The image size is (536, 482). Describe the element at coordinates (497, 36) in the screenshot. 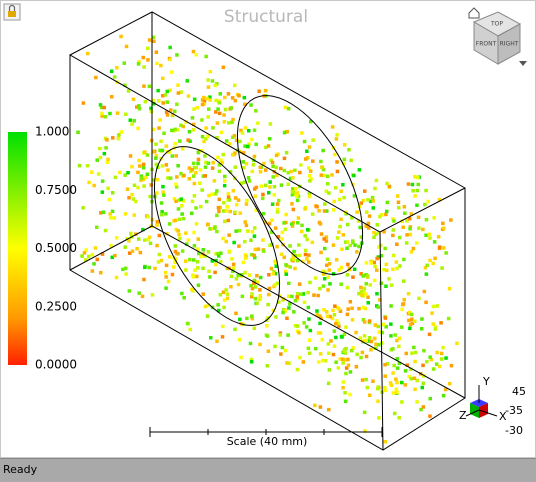

I see `view-cube: TOP FRONT RIGHT` at that location.